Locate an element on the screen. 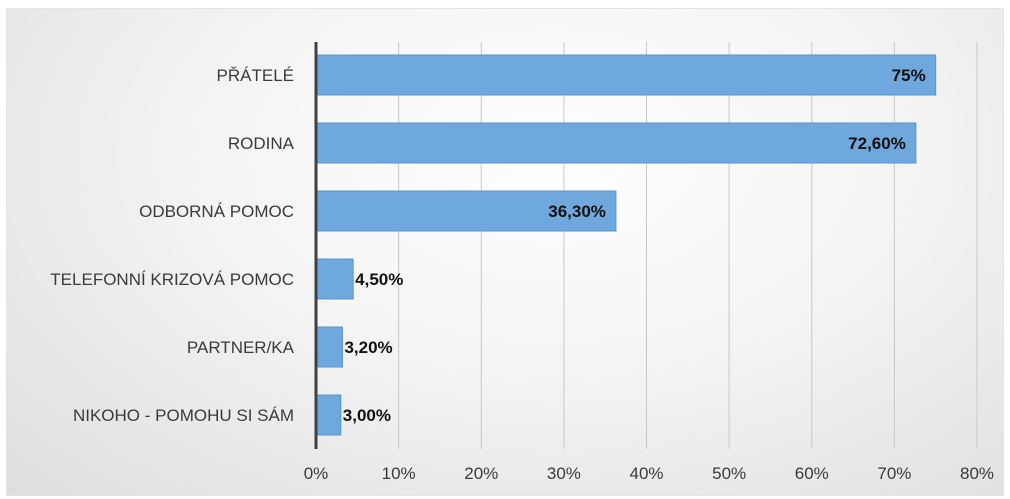  x-tick-label: 60% is located at coordinates (812, 473).